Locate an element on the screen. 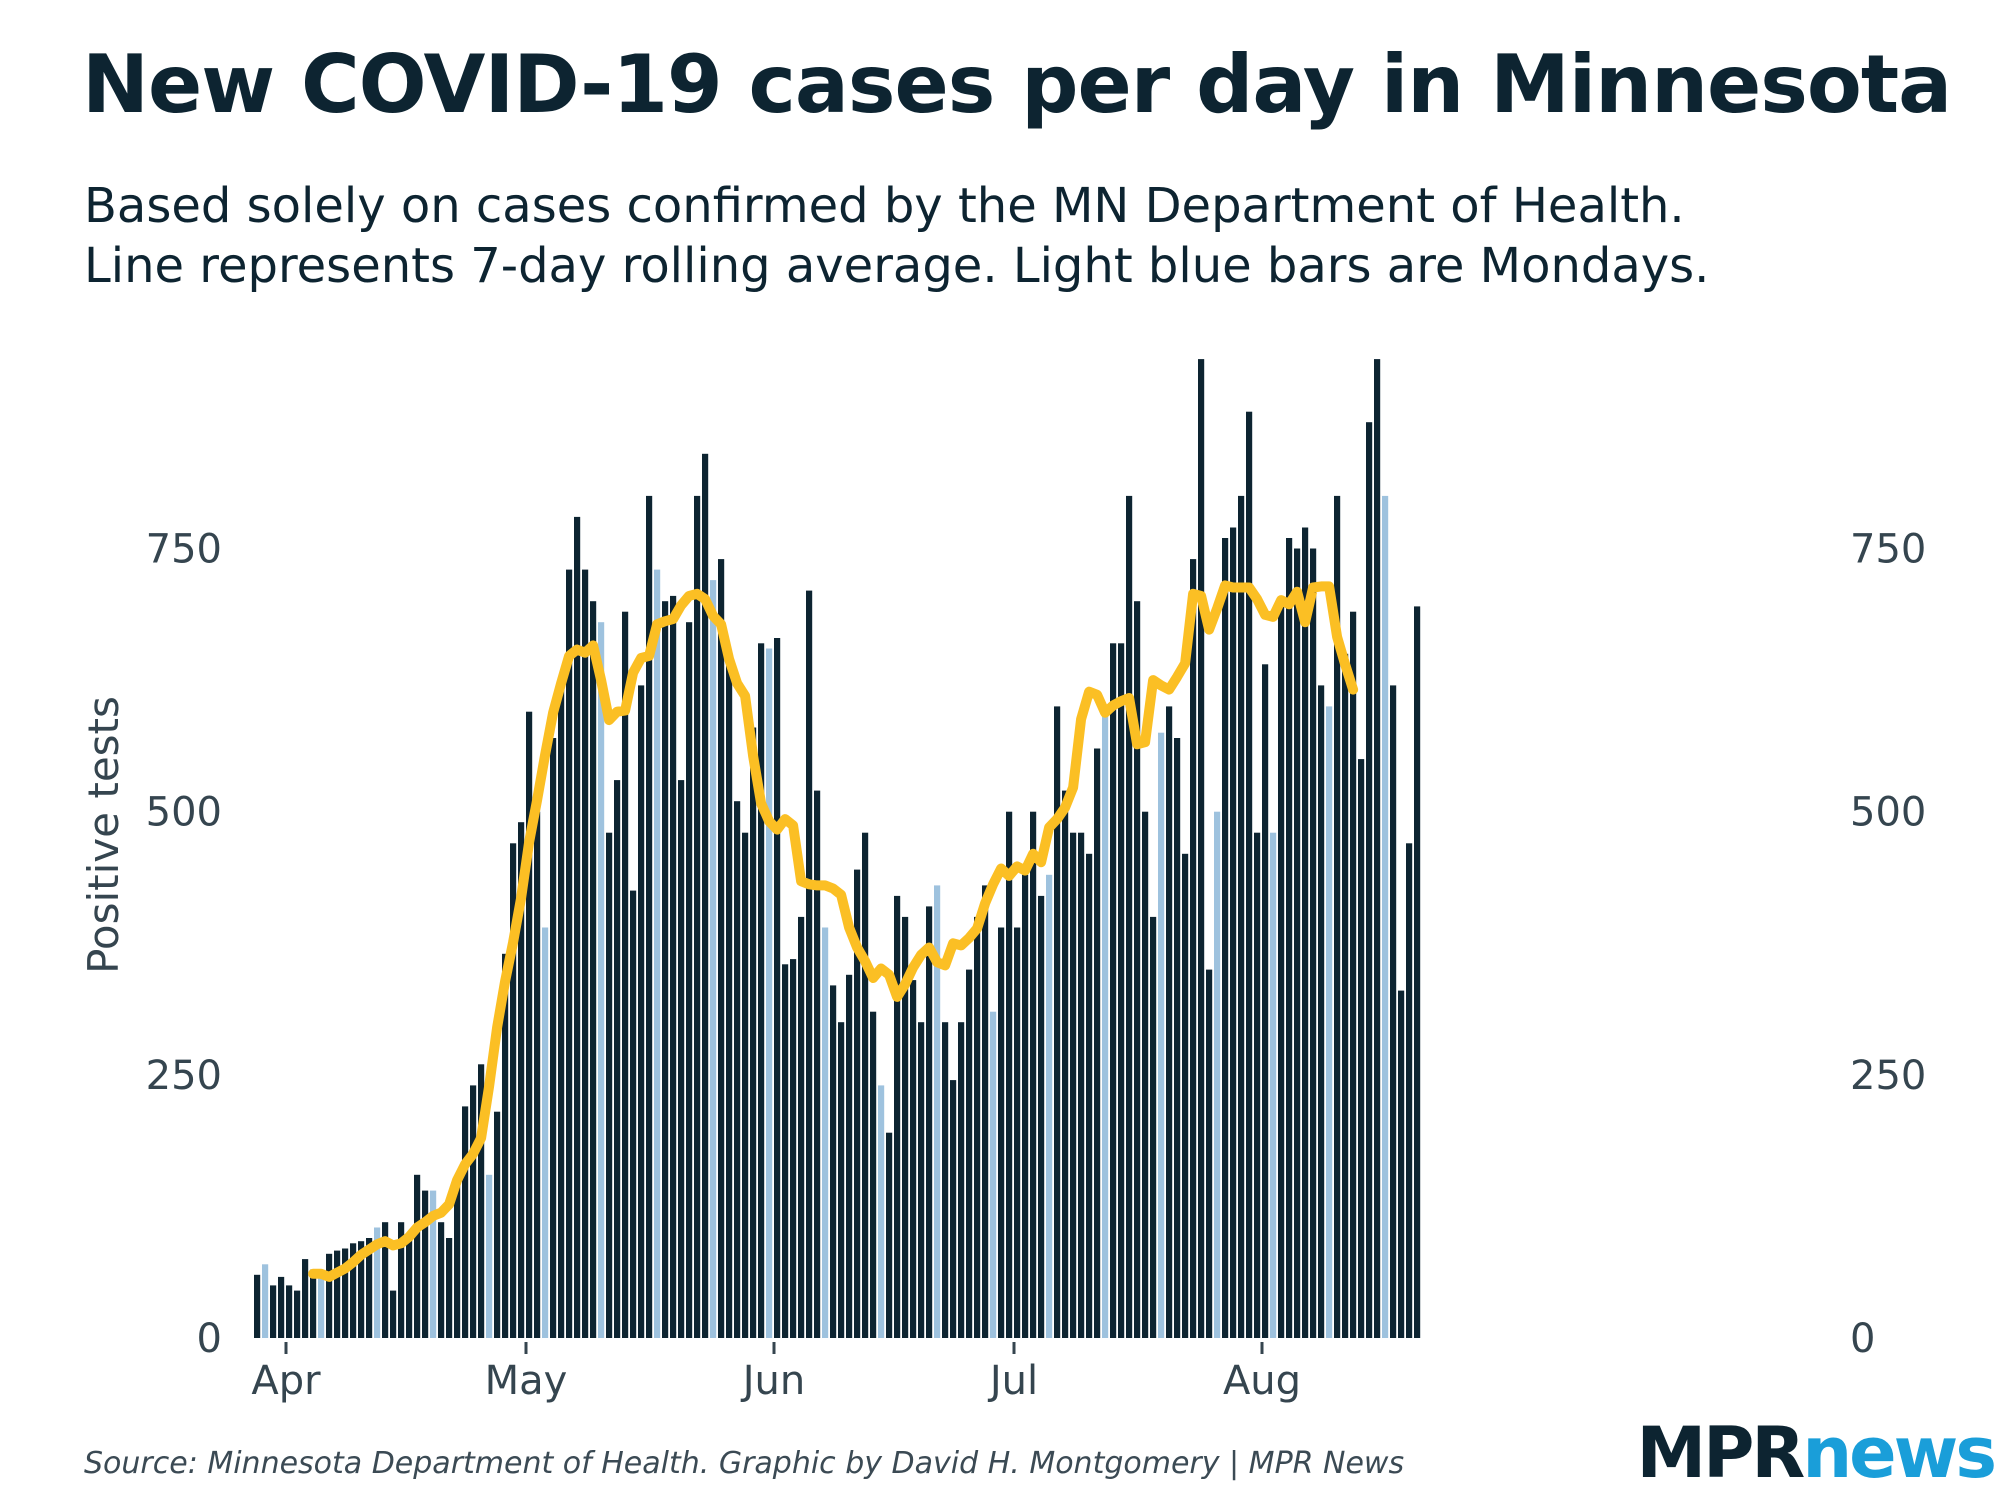  mpr-news-logo: MPRnews is located at coordinates (1816, 1453).